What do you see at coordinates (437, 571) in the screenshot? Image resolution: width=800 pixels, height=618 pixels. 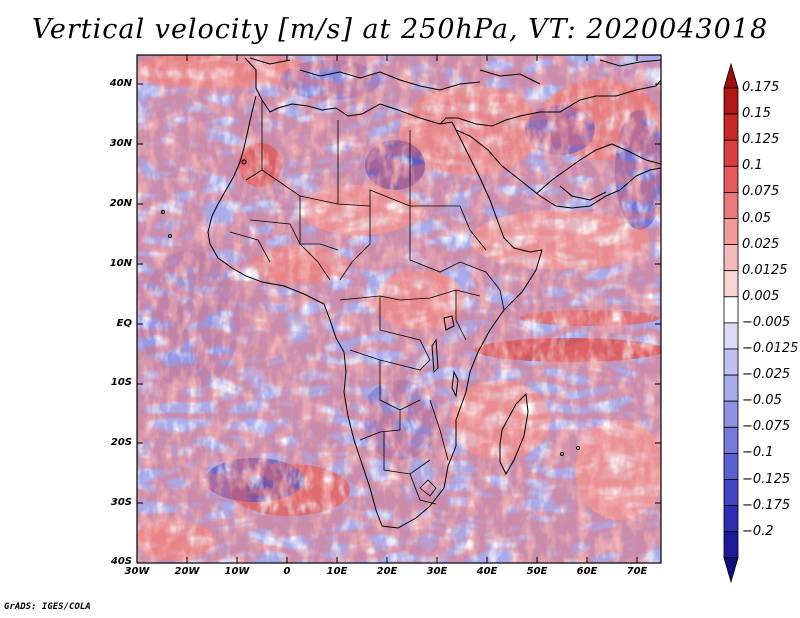 I see `lon-label-30e: 30E` at bounding box center [437, 571].